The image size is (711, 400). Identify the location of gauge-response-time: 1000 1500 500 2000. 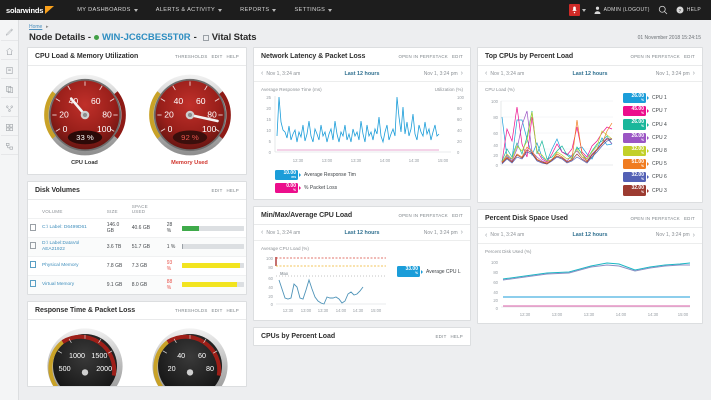
(85, 356).